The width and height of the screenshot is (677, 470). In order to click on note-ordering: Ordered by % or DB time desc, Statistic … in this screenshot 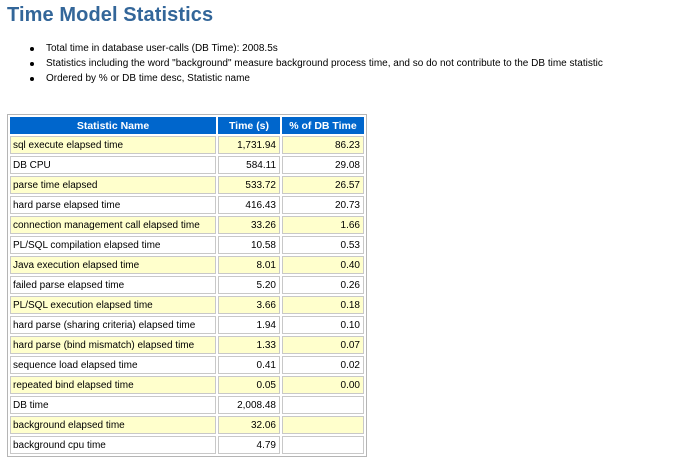, I will do `click(315, 79)`.